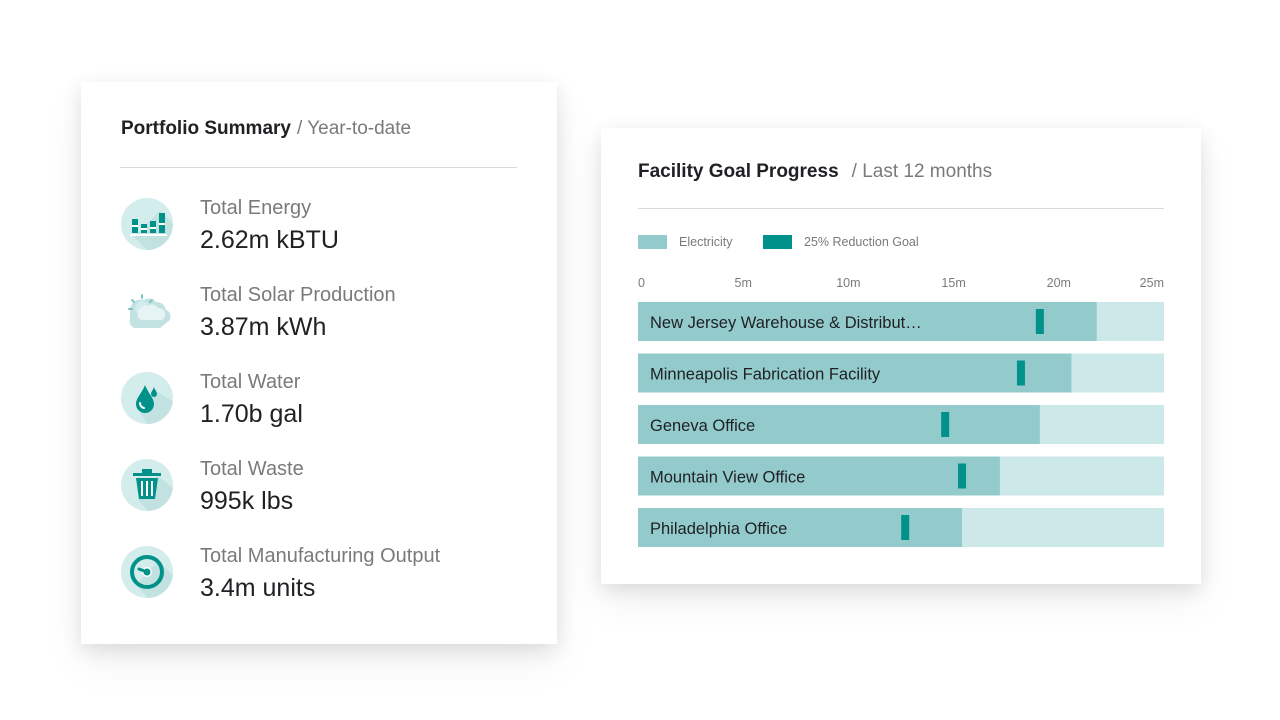 The width and height of the screenshot is (1280, 720). I want to click on x-tick-label: 0, so click(641, 283).